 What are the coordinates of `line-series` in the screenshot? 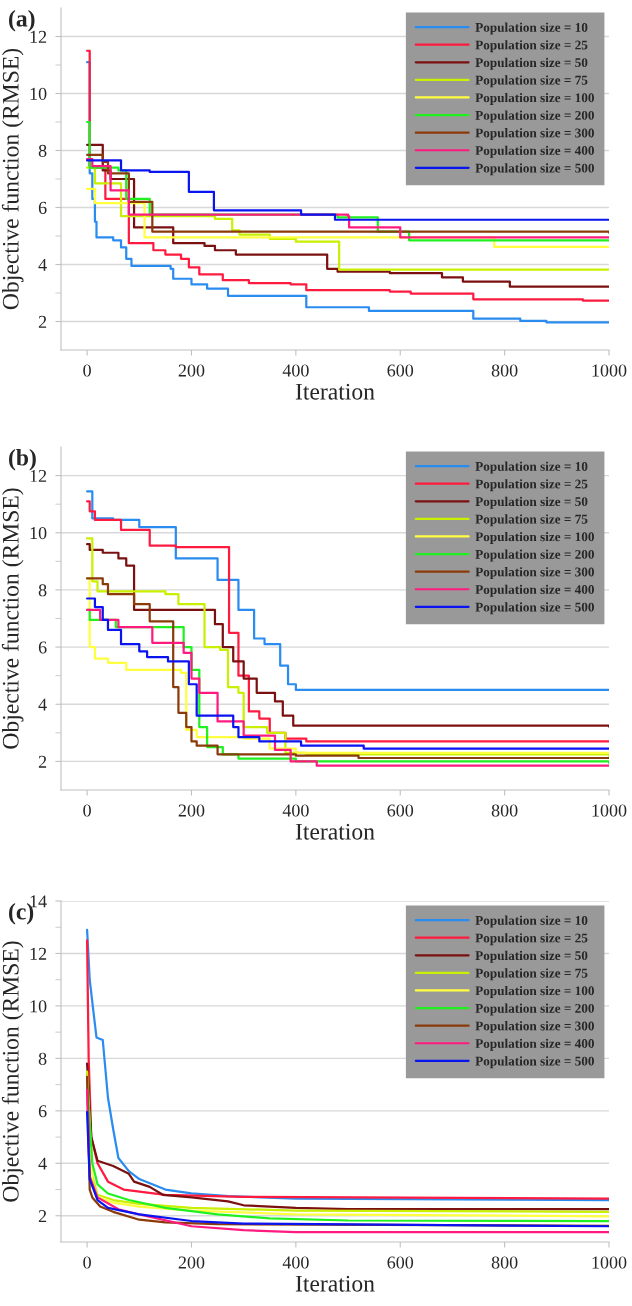 It's located at (347, 1169).